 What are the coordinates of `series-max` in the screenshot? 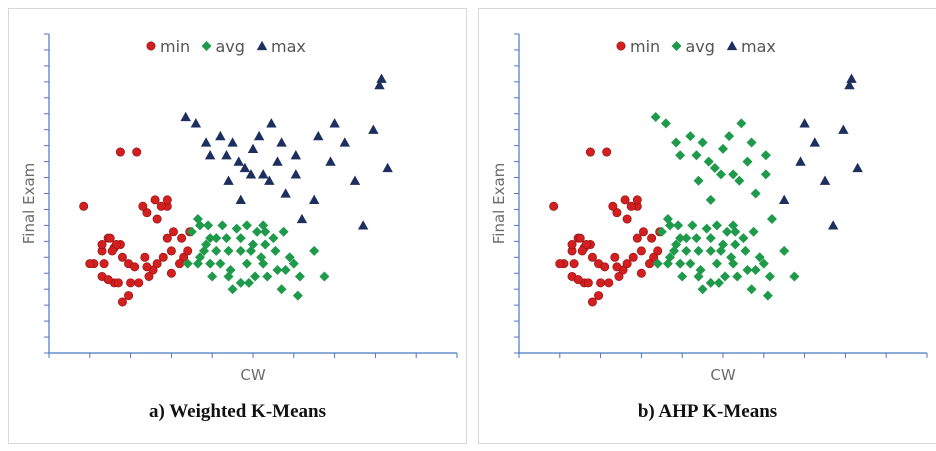 It's located at (286, 151).